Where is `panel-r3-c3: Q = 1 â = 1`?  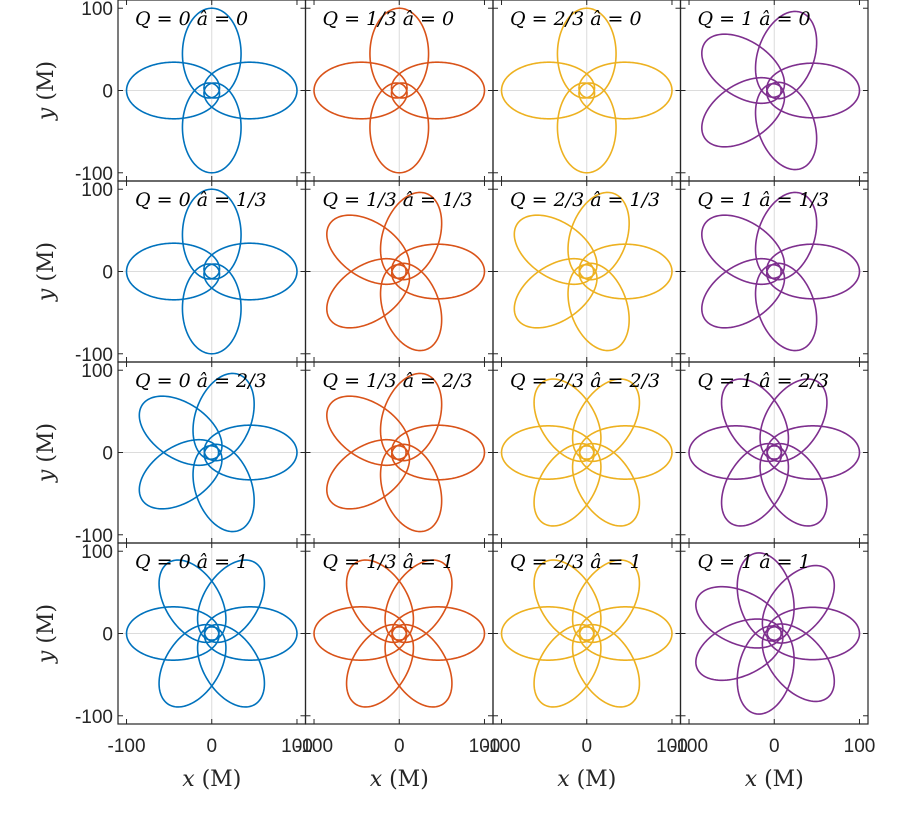 panel-r3-c3: Q = 1 â = 1 is located at coordinates (774, 633).